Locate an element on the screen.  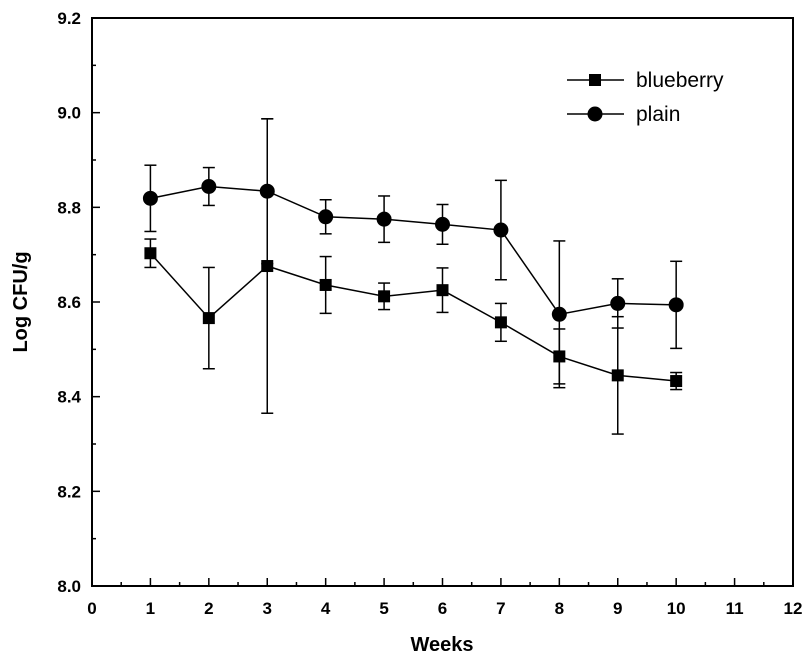
x-tick-label: 0 is located at coordinates (91, 608).